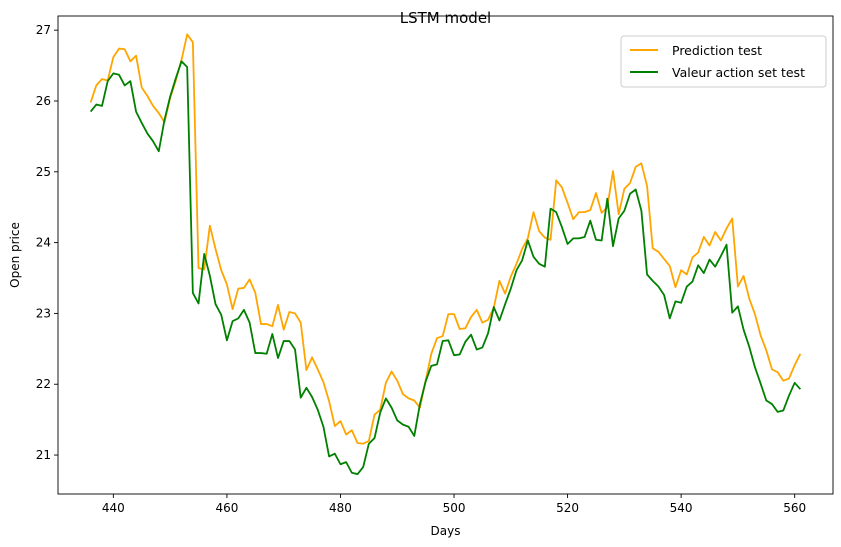 This screenshot has width=841, height=547. I want to click on y-tick-label: 24, so click(43, 243).